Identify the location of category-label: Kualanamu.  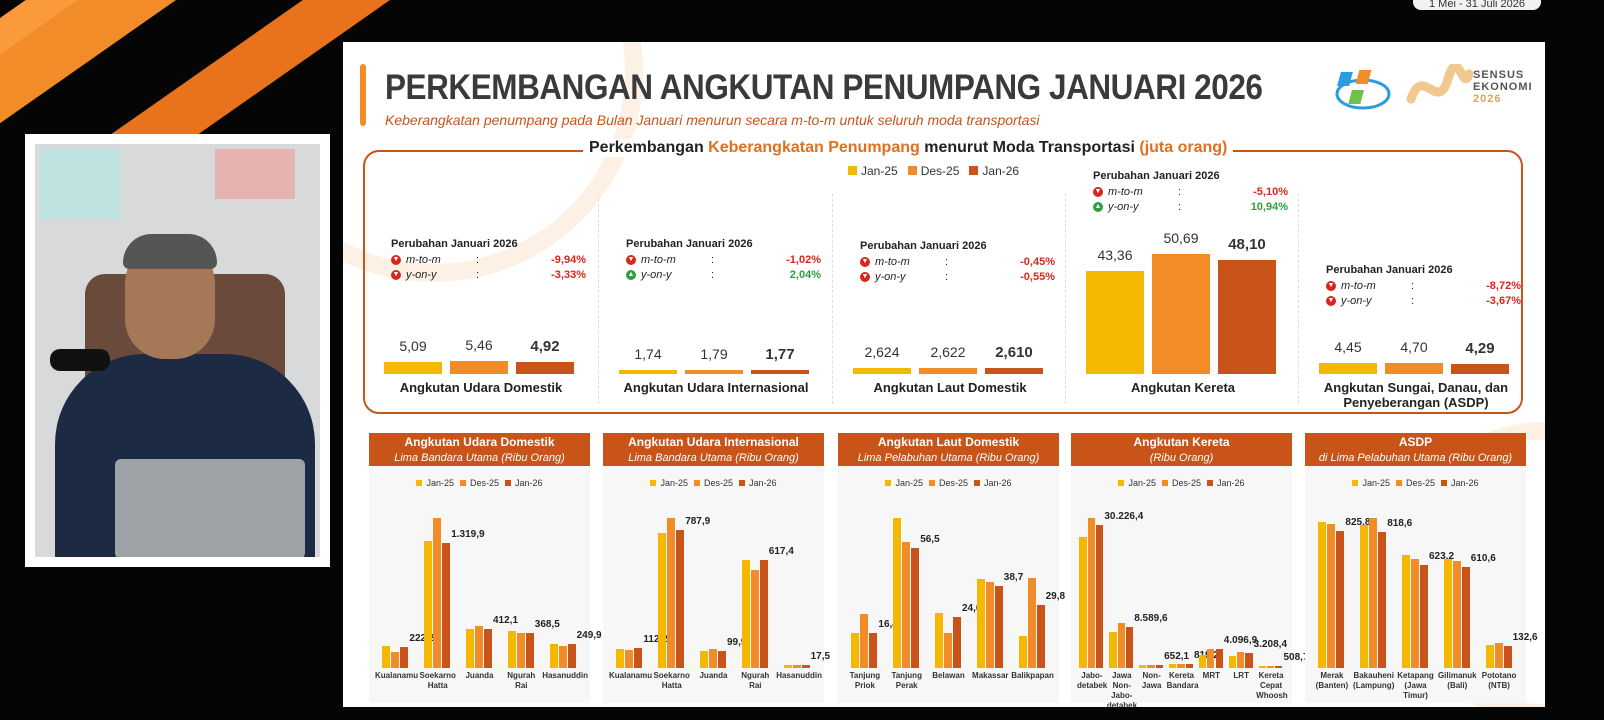
(397, 675).